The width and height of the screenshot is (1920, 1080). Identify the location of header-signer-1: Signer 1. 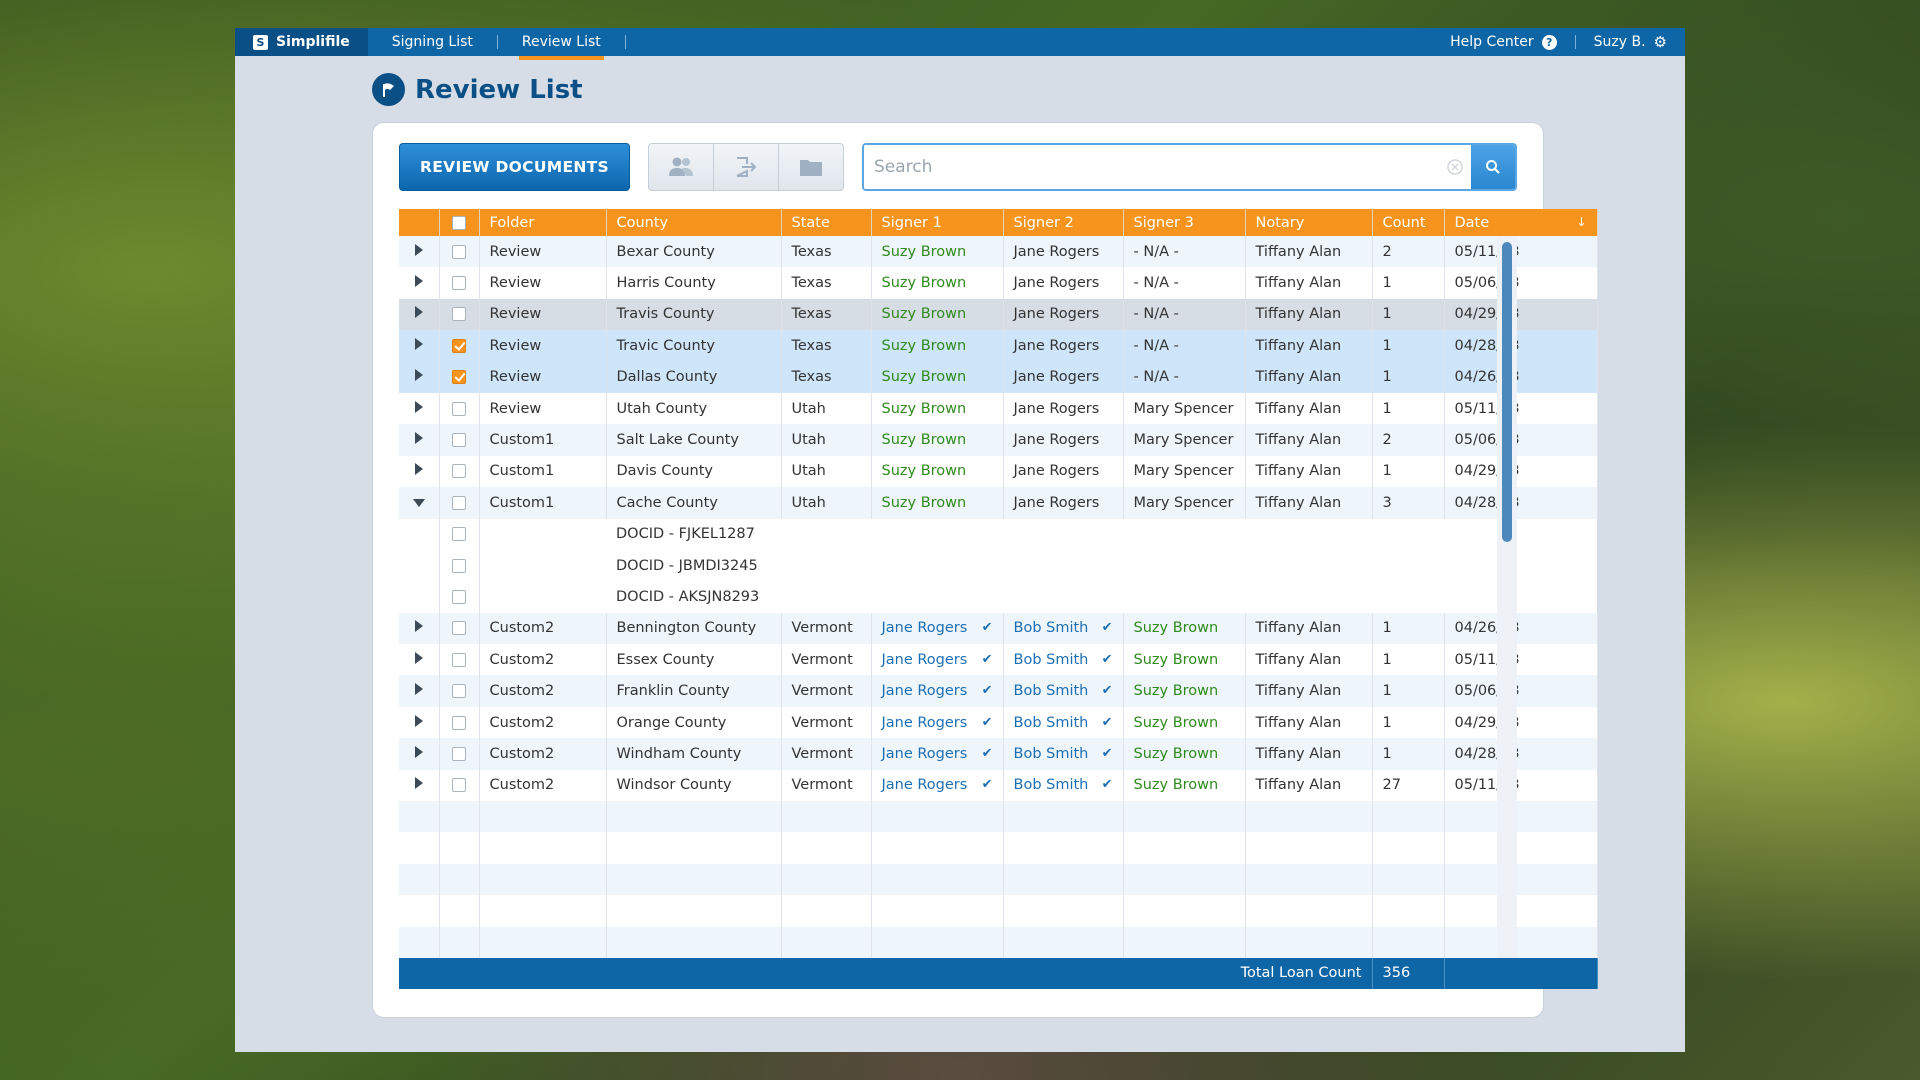
(937, 222).